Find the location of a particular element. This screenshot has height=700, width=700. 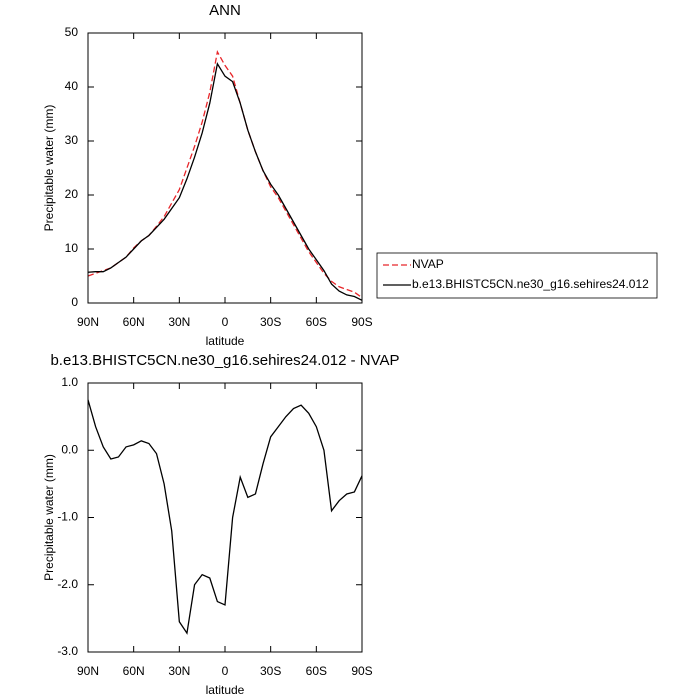

legend-label: b.e13.BHISTC5CN.ne30_g16.sehires24.012 is located at coordinates (530, 284).